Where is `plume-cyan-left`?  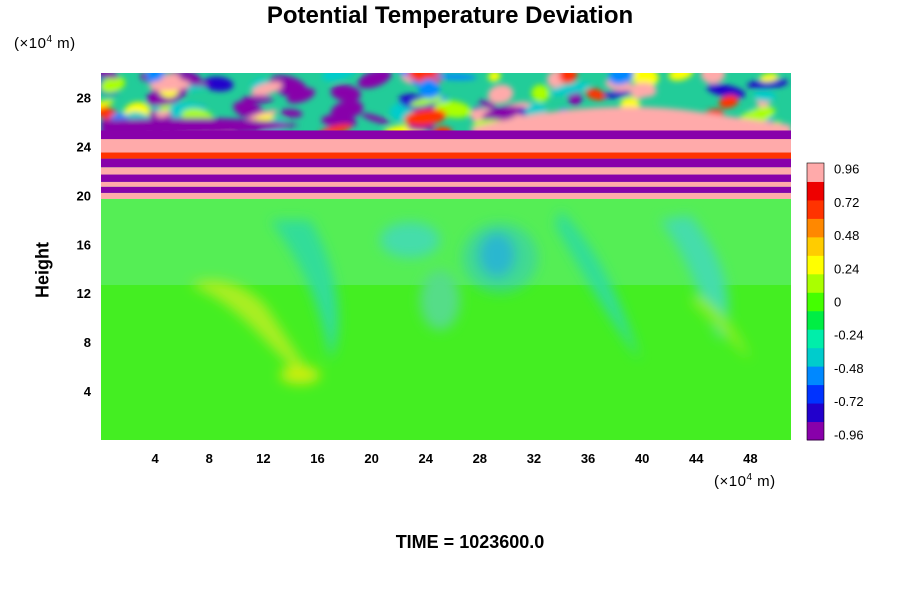
plume-cyan-left is located at coordinates (304, 290).